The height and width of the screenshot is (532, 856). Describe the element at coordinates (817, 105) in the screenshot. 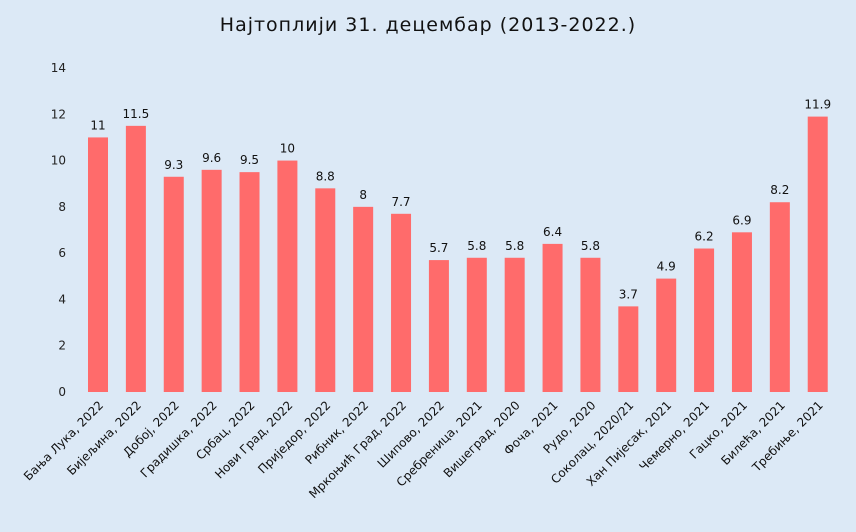

I see `data-label: 11.9` at that location.